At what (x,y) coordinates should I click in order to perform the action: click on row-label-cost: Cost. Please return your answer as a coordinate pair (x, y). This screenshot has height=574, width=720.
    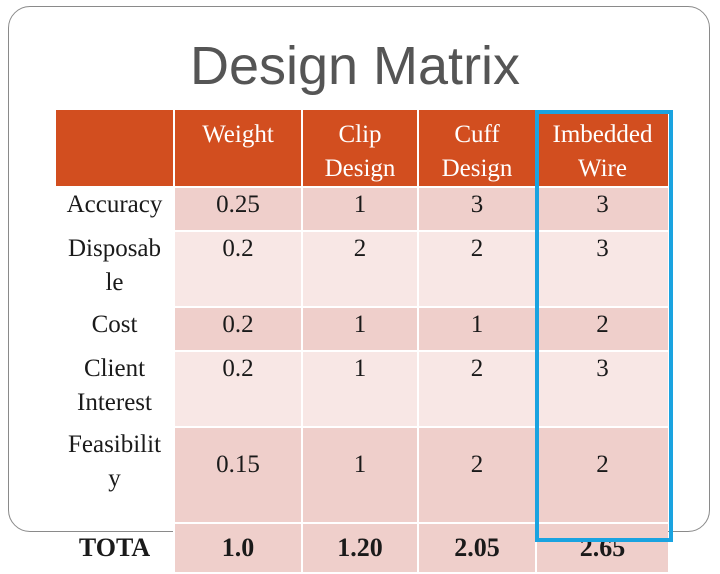
    Looking at the image, I should click on (115, 329).